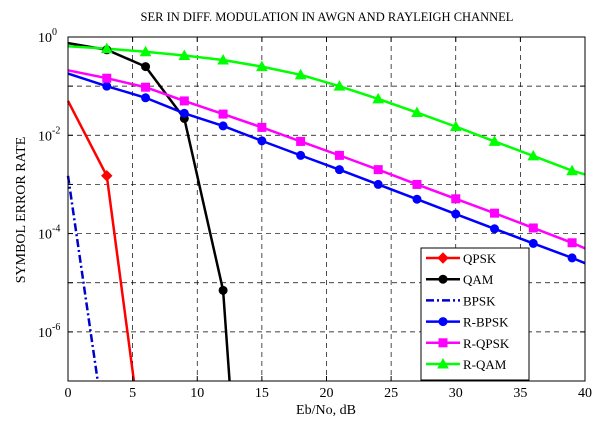 The image size is (605, 423). Describe the element at coordinates (21, 210) in the screenshot. I see `y-axis-label: SYMBOL ERROR RATE` at that location.